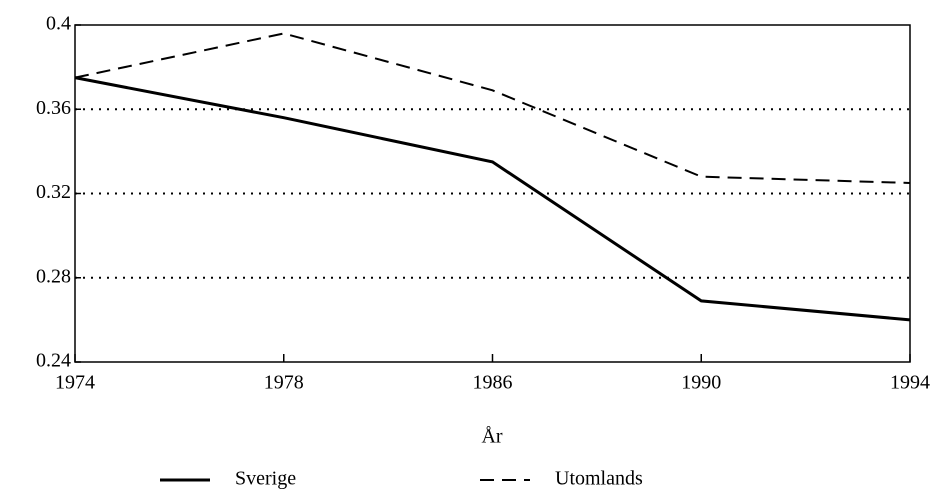  Describe the element at coordinates (75, 383) in the screenshot. I see `x-tick-label: 1974` at that location.